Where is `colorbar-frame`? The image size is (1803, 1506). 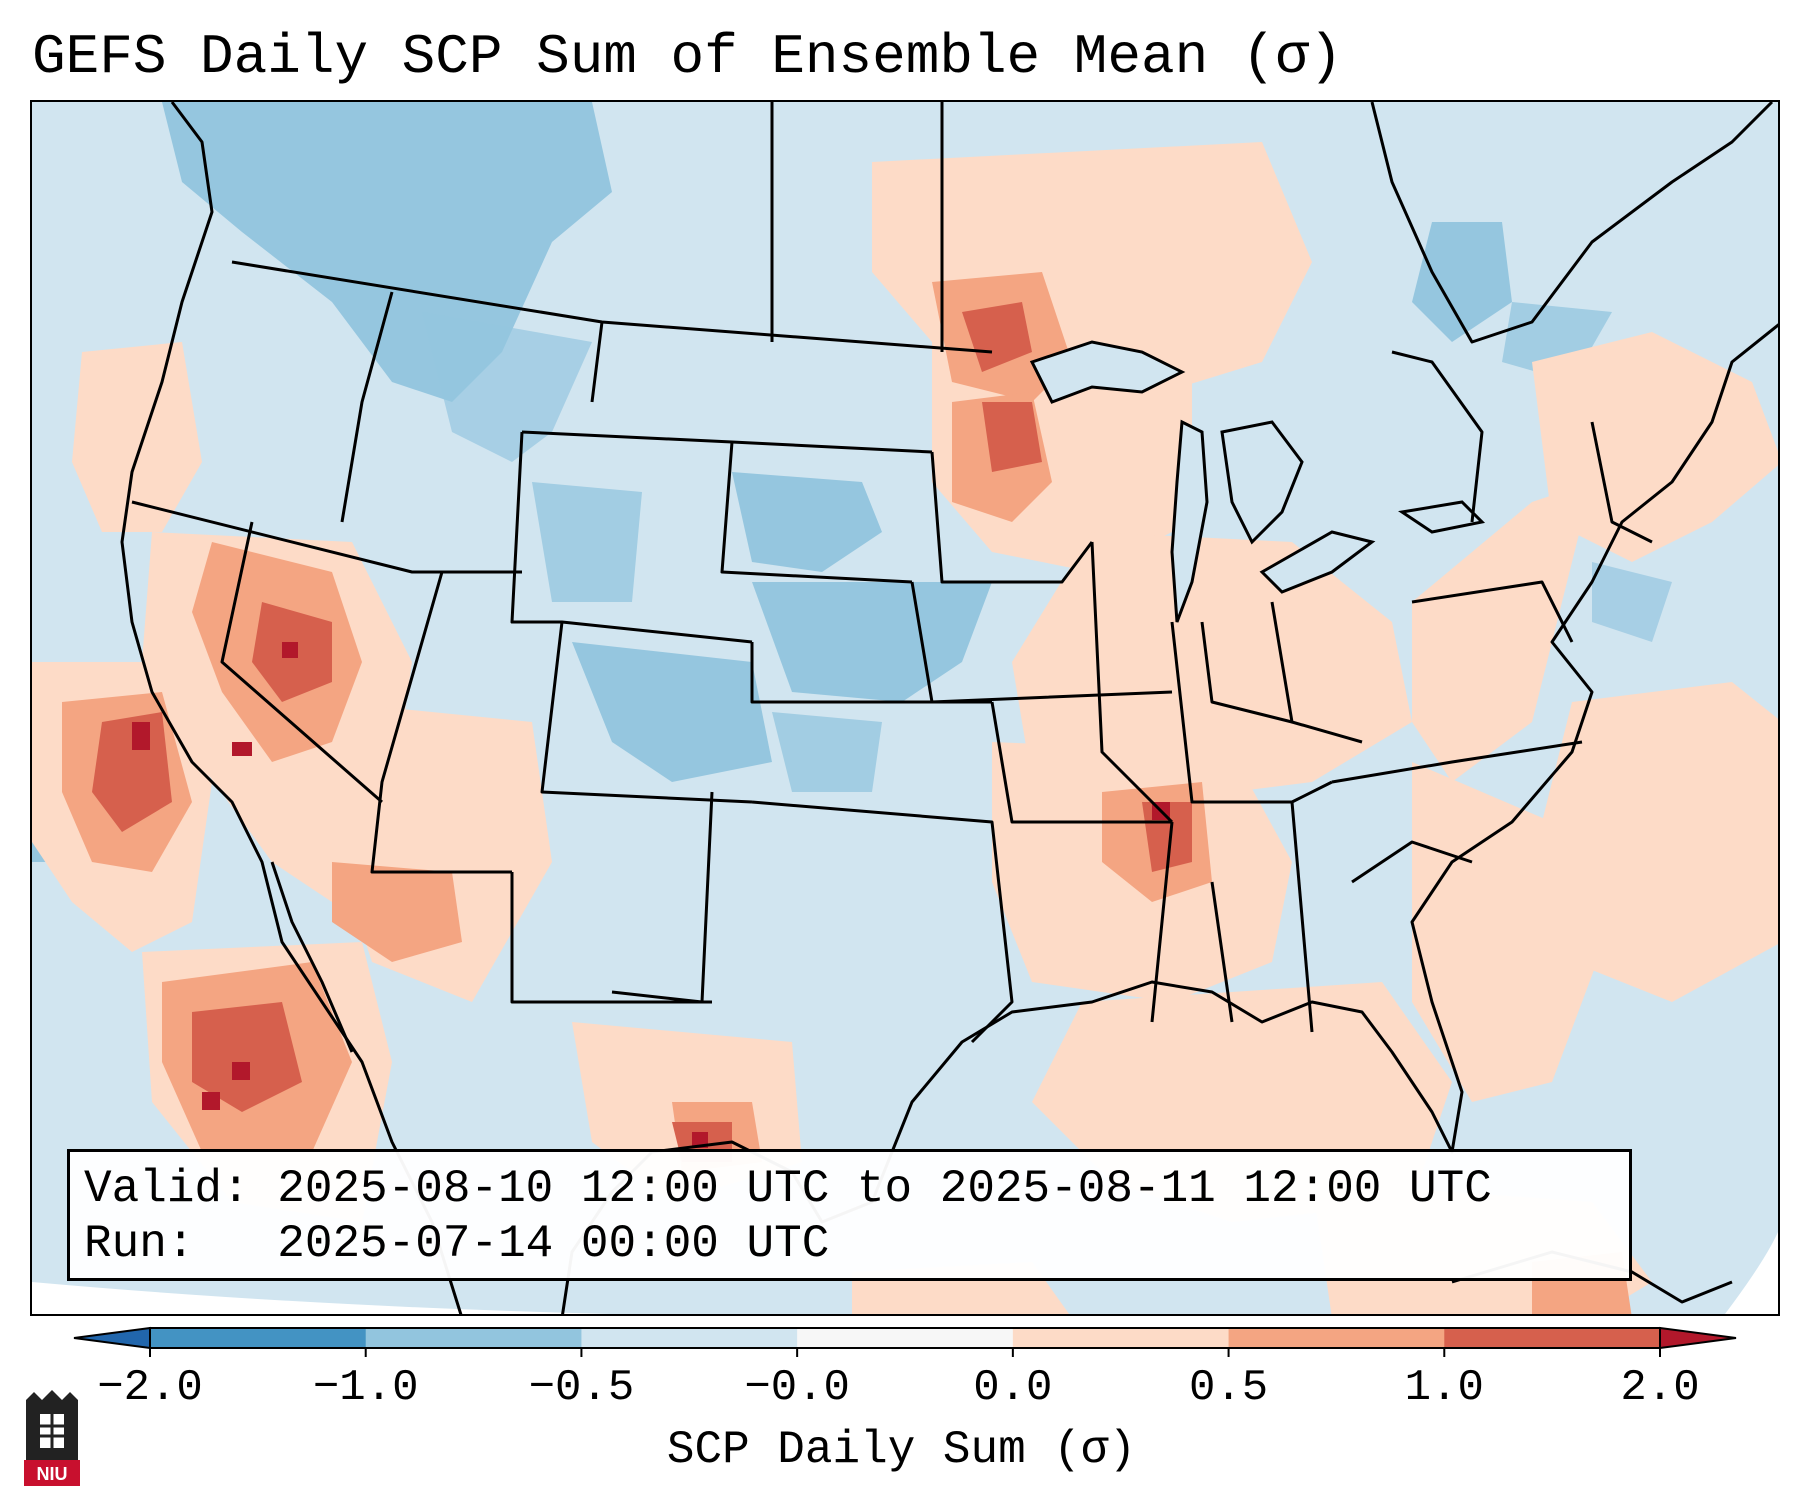 colorbar-frame is located at coordinates (905, 1338).